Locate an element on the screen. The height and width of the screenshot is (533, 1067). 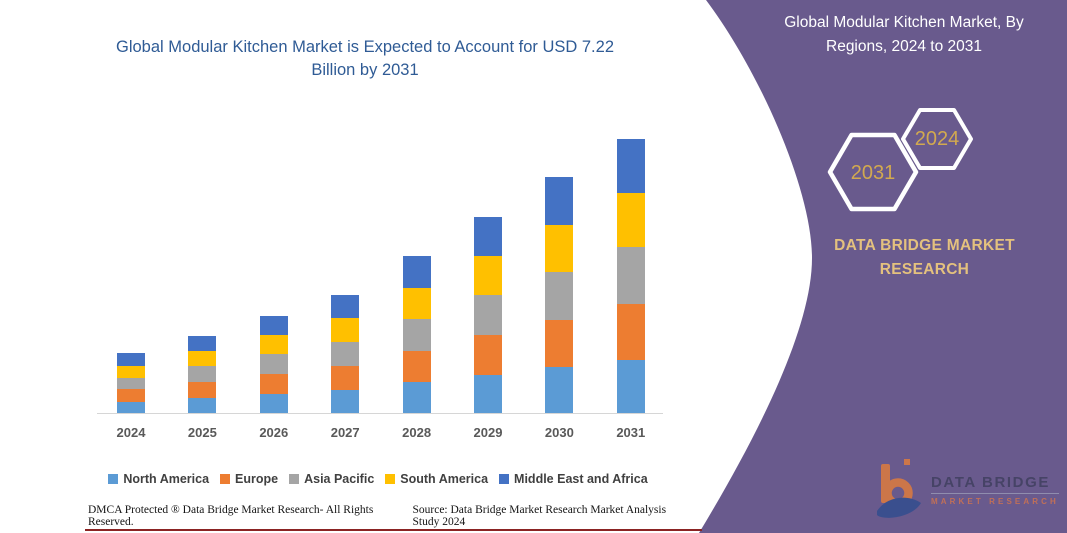
legend-item-middle-east-and-africa: Middle East and Africa is located at coordinates (573, 479).